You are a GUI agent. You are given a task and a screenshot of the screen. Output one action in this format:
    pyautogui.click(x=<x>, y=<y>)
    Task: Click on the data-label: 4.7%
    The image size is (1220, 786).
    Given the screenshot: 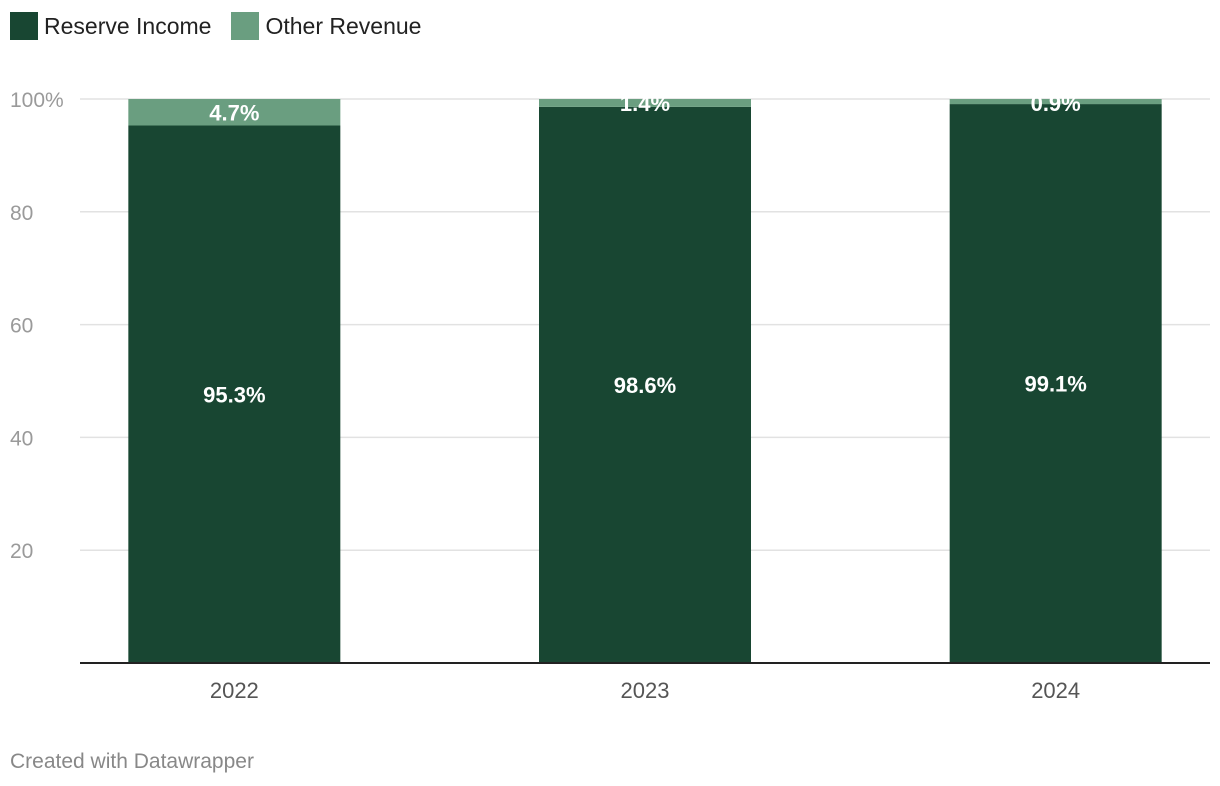 What is the action you would take?
    pyautogui.click(x=234, y=112)
    